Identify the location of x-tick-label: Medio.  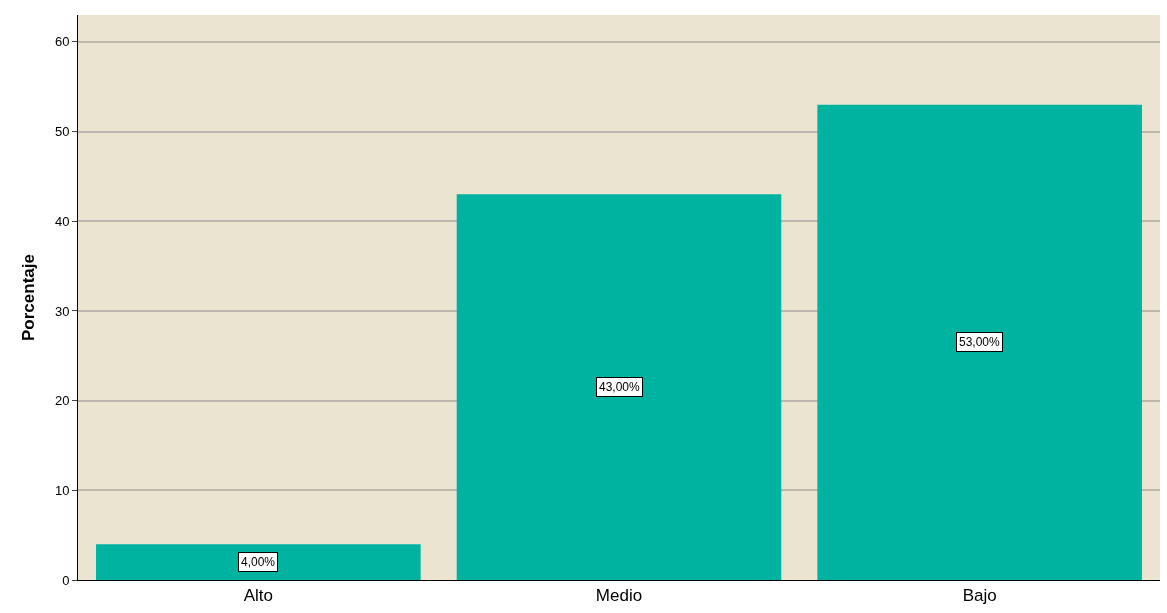
(619, 596).